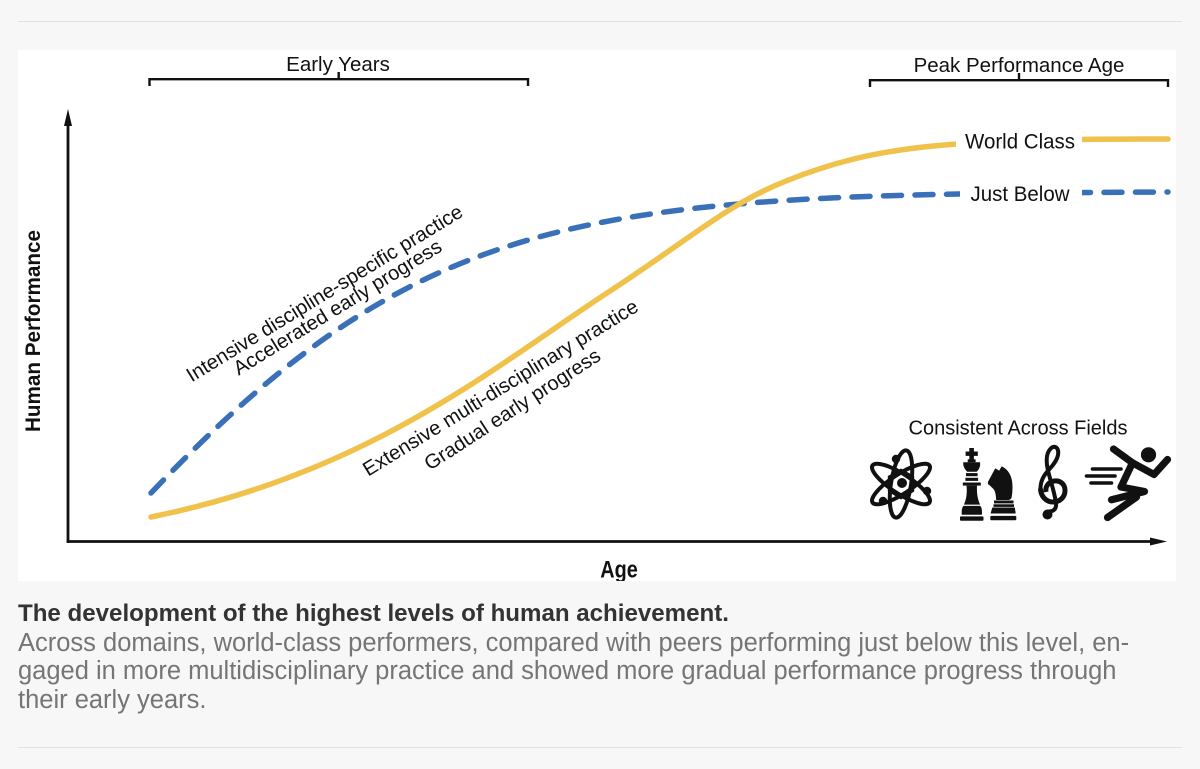 This screenshot has height=769, width=1200. Describe the element at coordinates (500, 388) in the screenshot. I see `svg-text:Extensive multi-disciplinary p: Extensive multi-disciplinary practice` at that location.